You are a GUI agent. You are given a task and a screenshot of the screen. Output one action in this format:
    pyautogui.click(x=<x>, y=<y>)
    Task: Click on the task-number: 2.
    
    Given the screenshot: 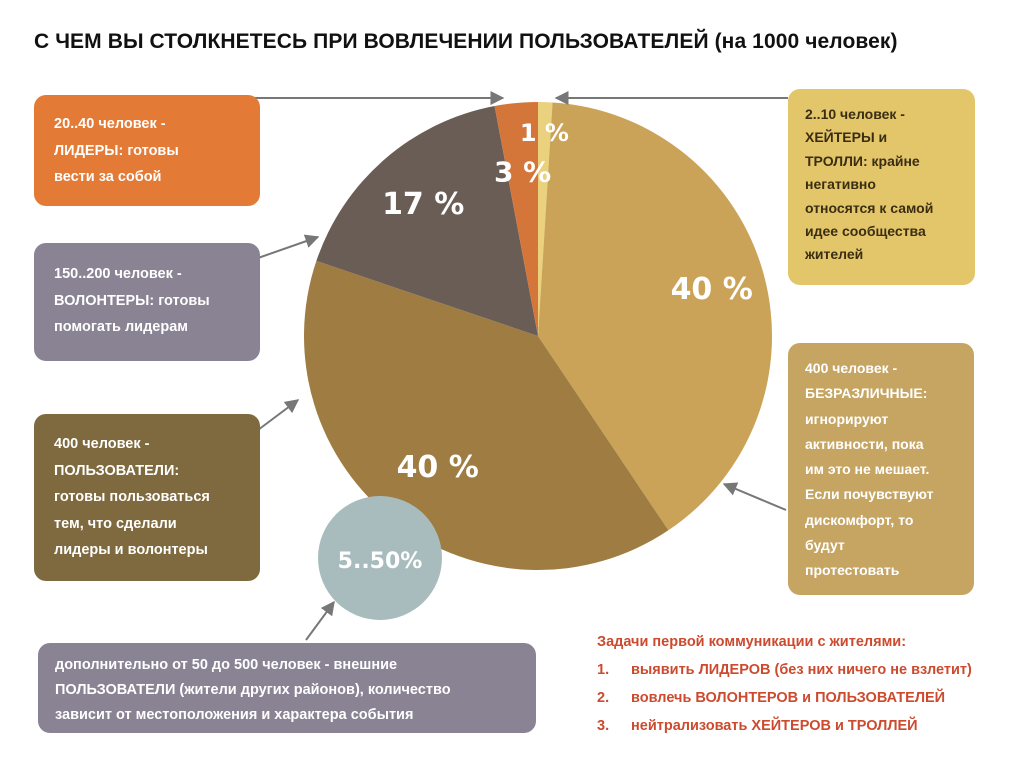 What is the action you would take?
    pyautogui.click(x=603, y=698)
    